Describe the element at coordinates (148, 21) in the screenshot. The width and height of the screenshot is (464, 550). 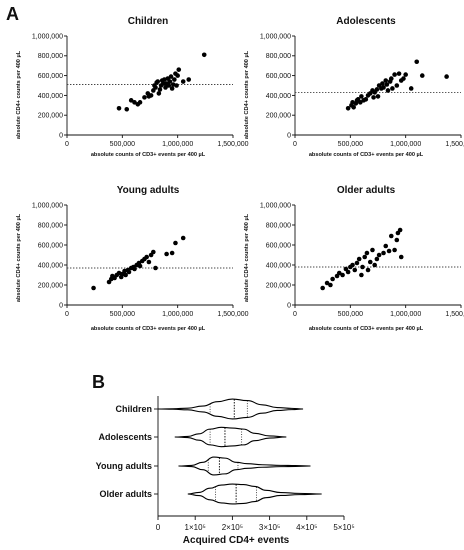
I see `chart-title-children: Children` at that location.